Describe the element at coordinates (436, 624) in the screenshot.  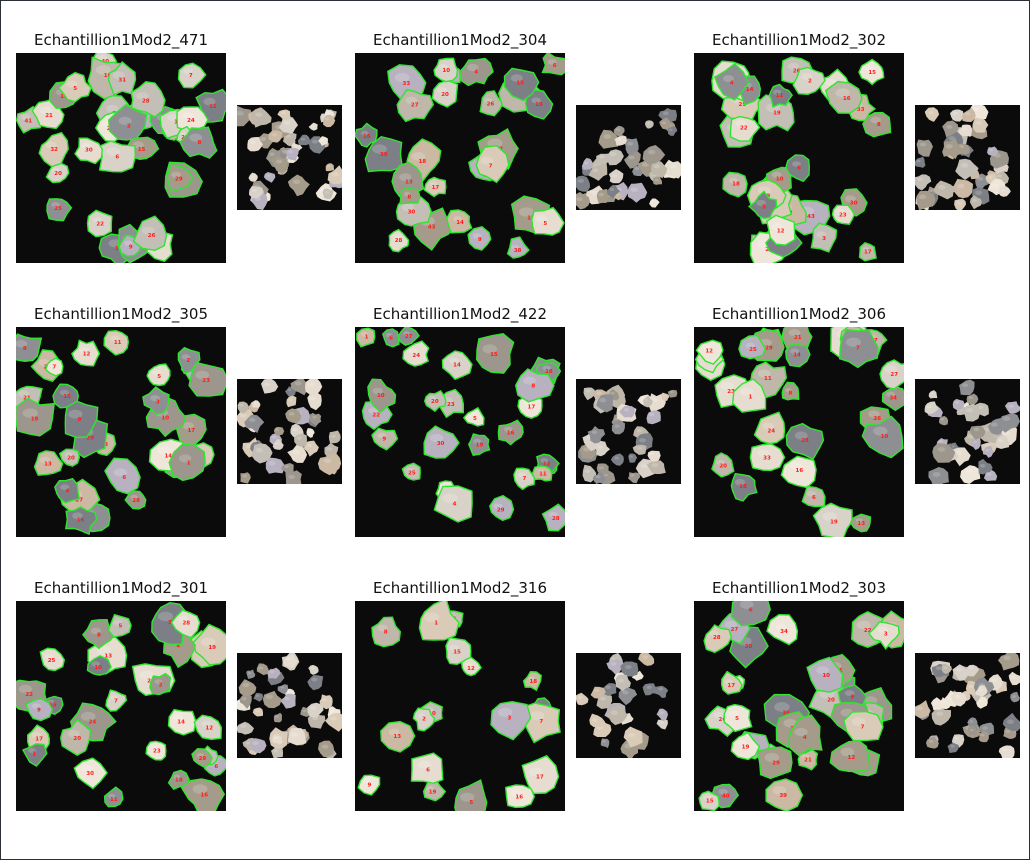
I see `grain-label: 1` at that location.